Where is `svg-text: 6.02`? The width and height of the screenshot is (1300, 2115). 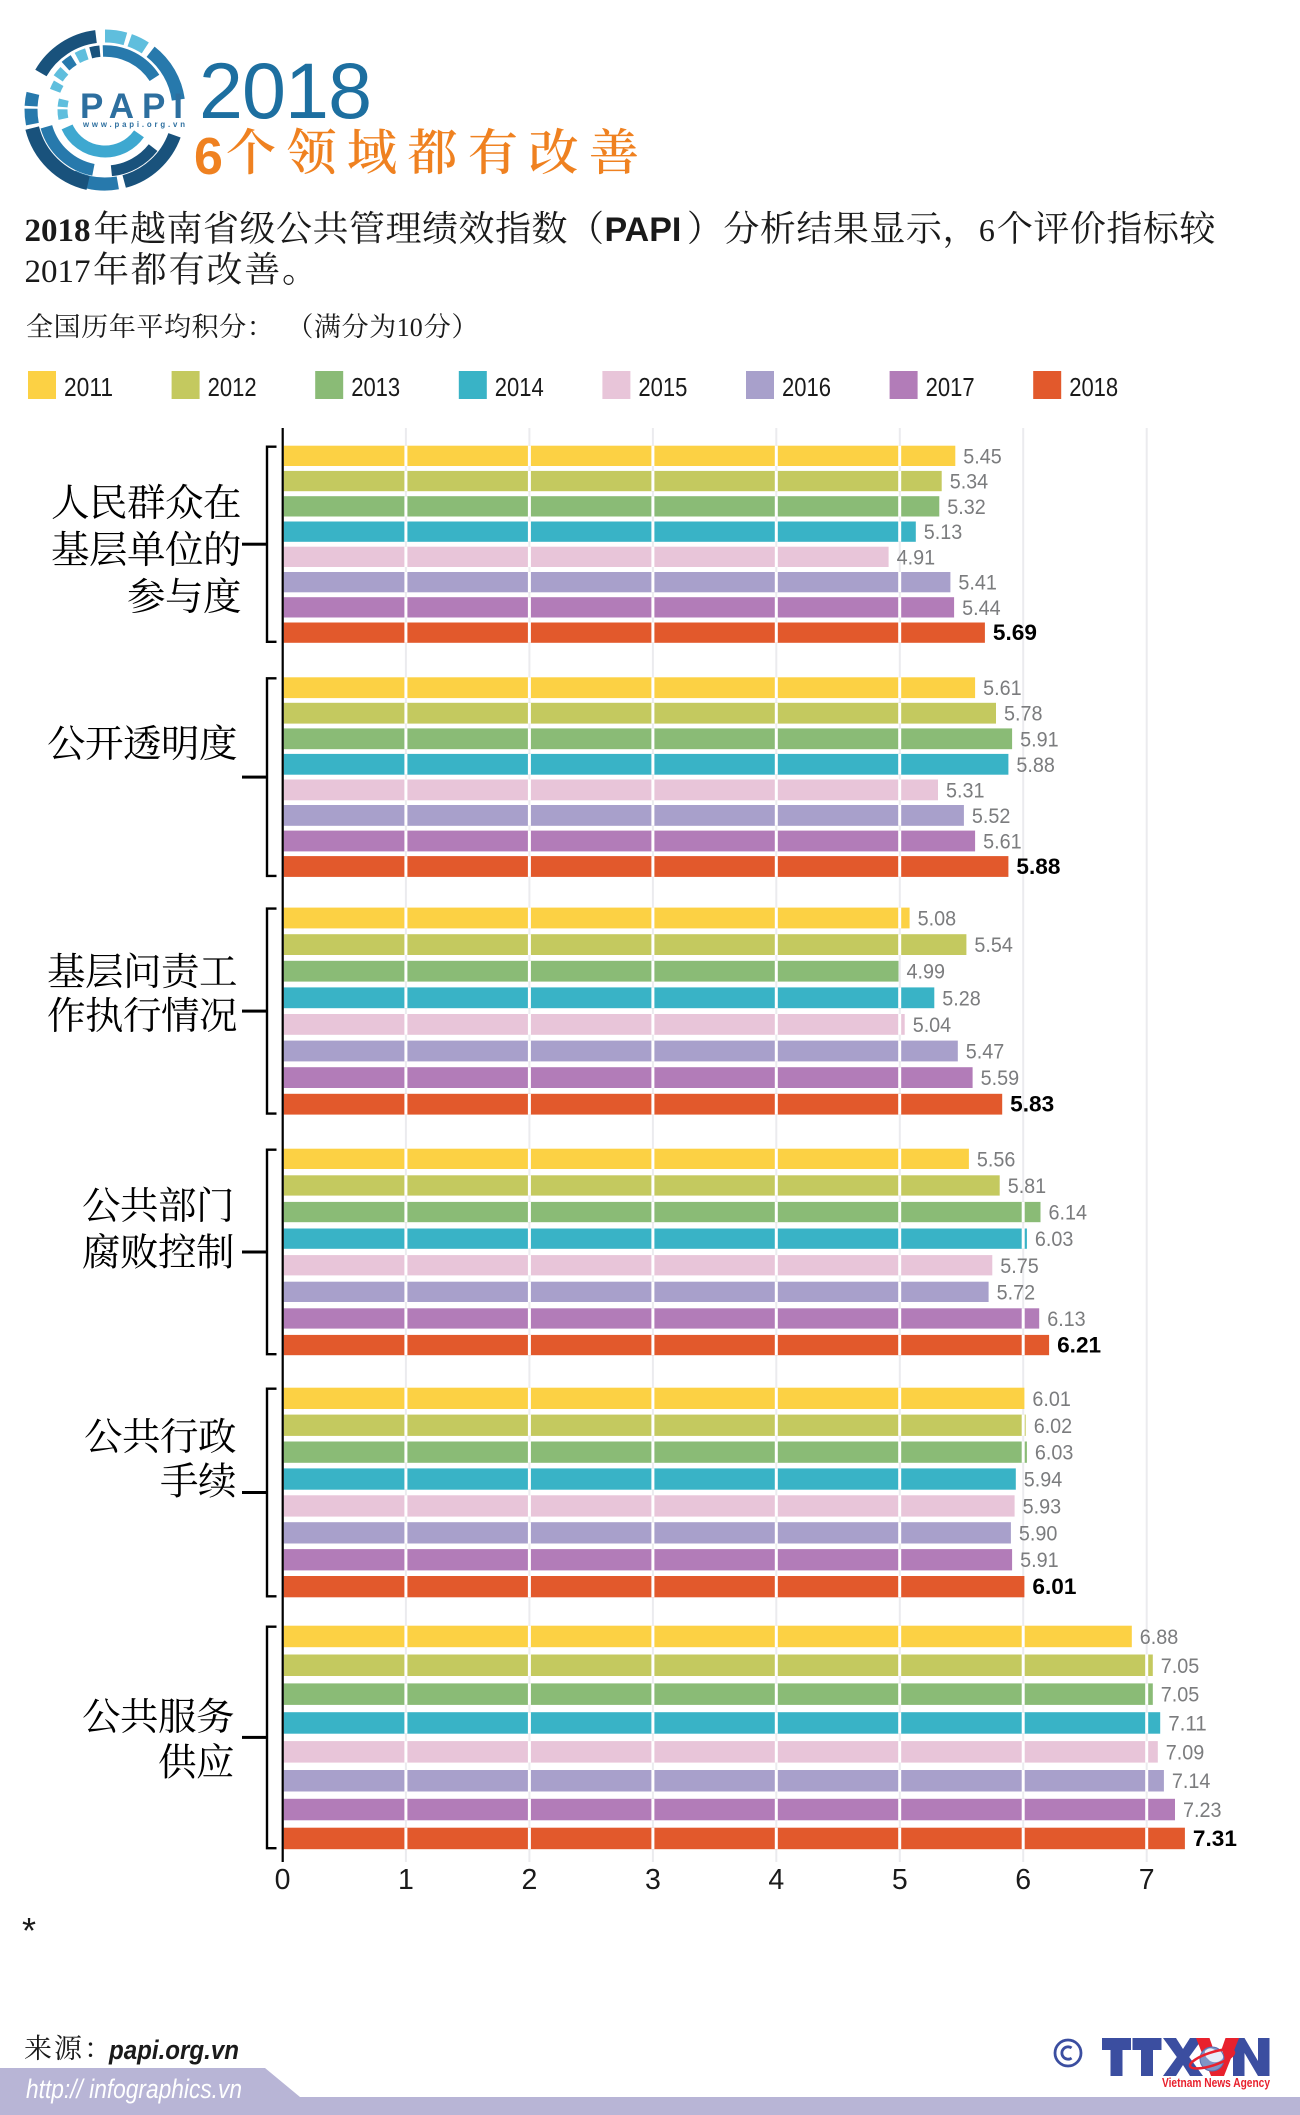
svg-text: 6.02 is located at coordinates (1053, 1426).